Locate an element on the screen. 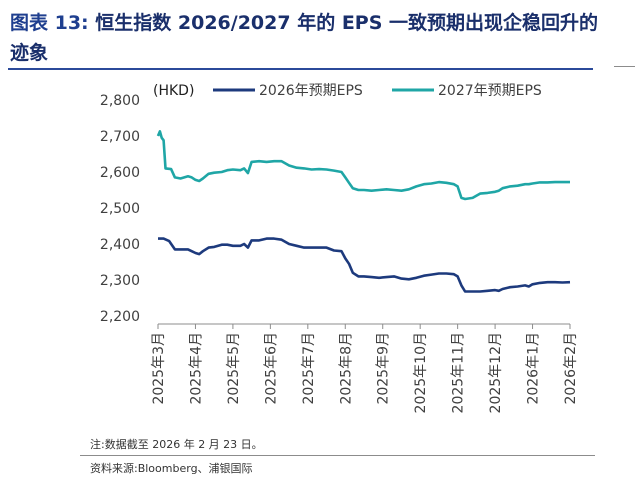 The width and height of the screenshot is (635, 486). x-tick-label: 2025年5月 is located at coordinates (234, 368).